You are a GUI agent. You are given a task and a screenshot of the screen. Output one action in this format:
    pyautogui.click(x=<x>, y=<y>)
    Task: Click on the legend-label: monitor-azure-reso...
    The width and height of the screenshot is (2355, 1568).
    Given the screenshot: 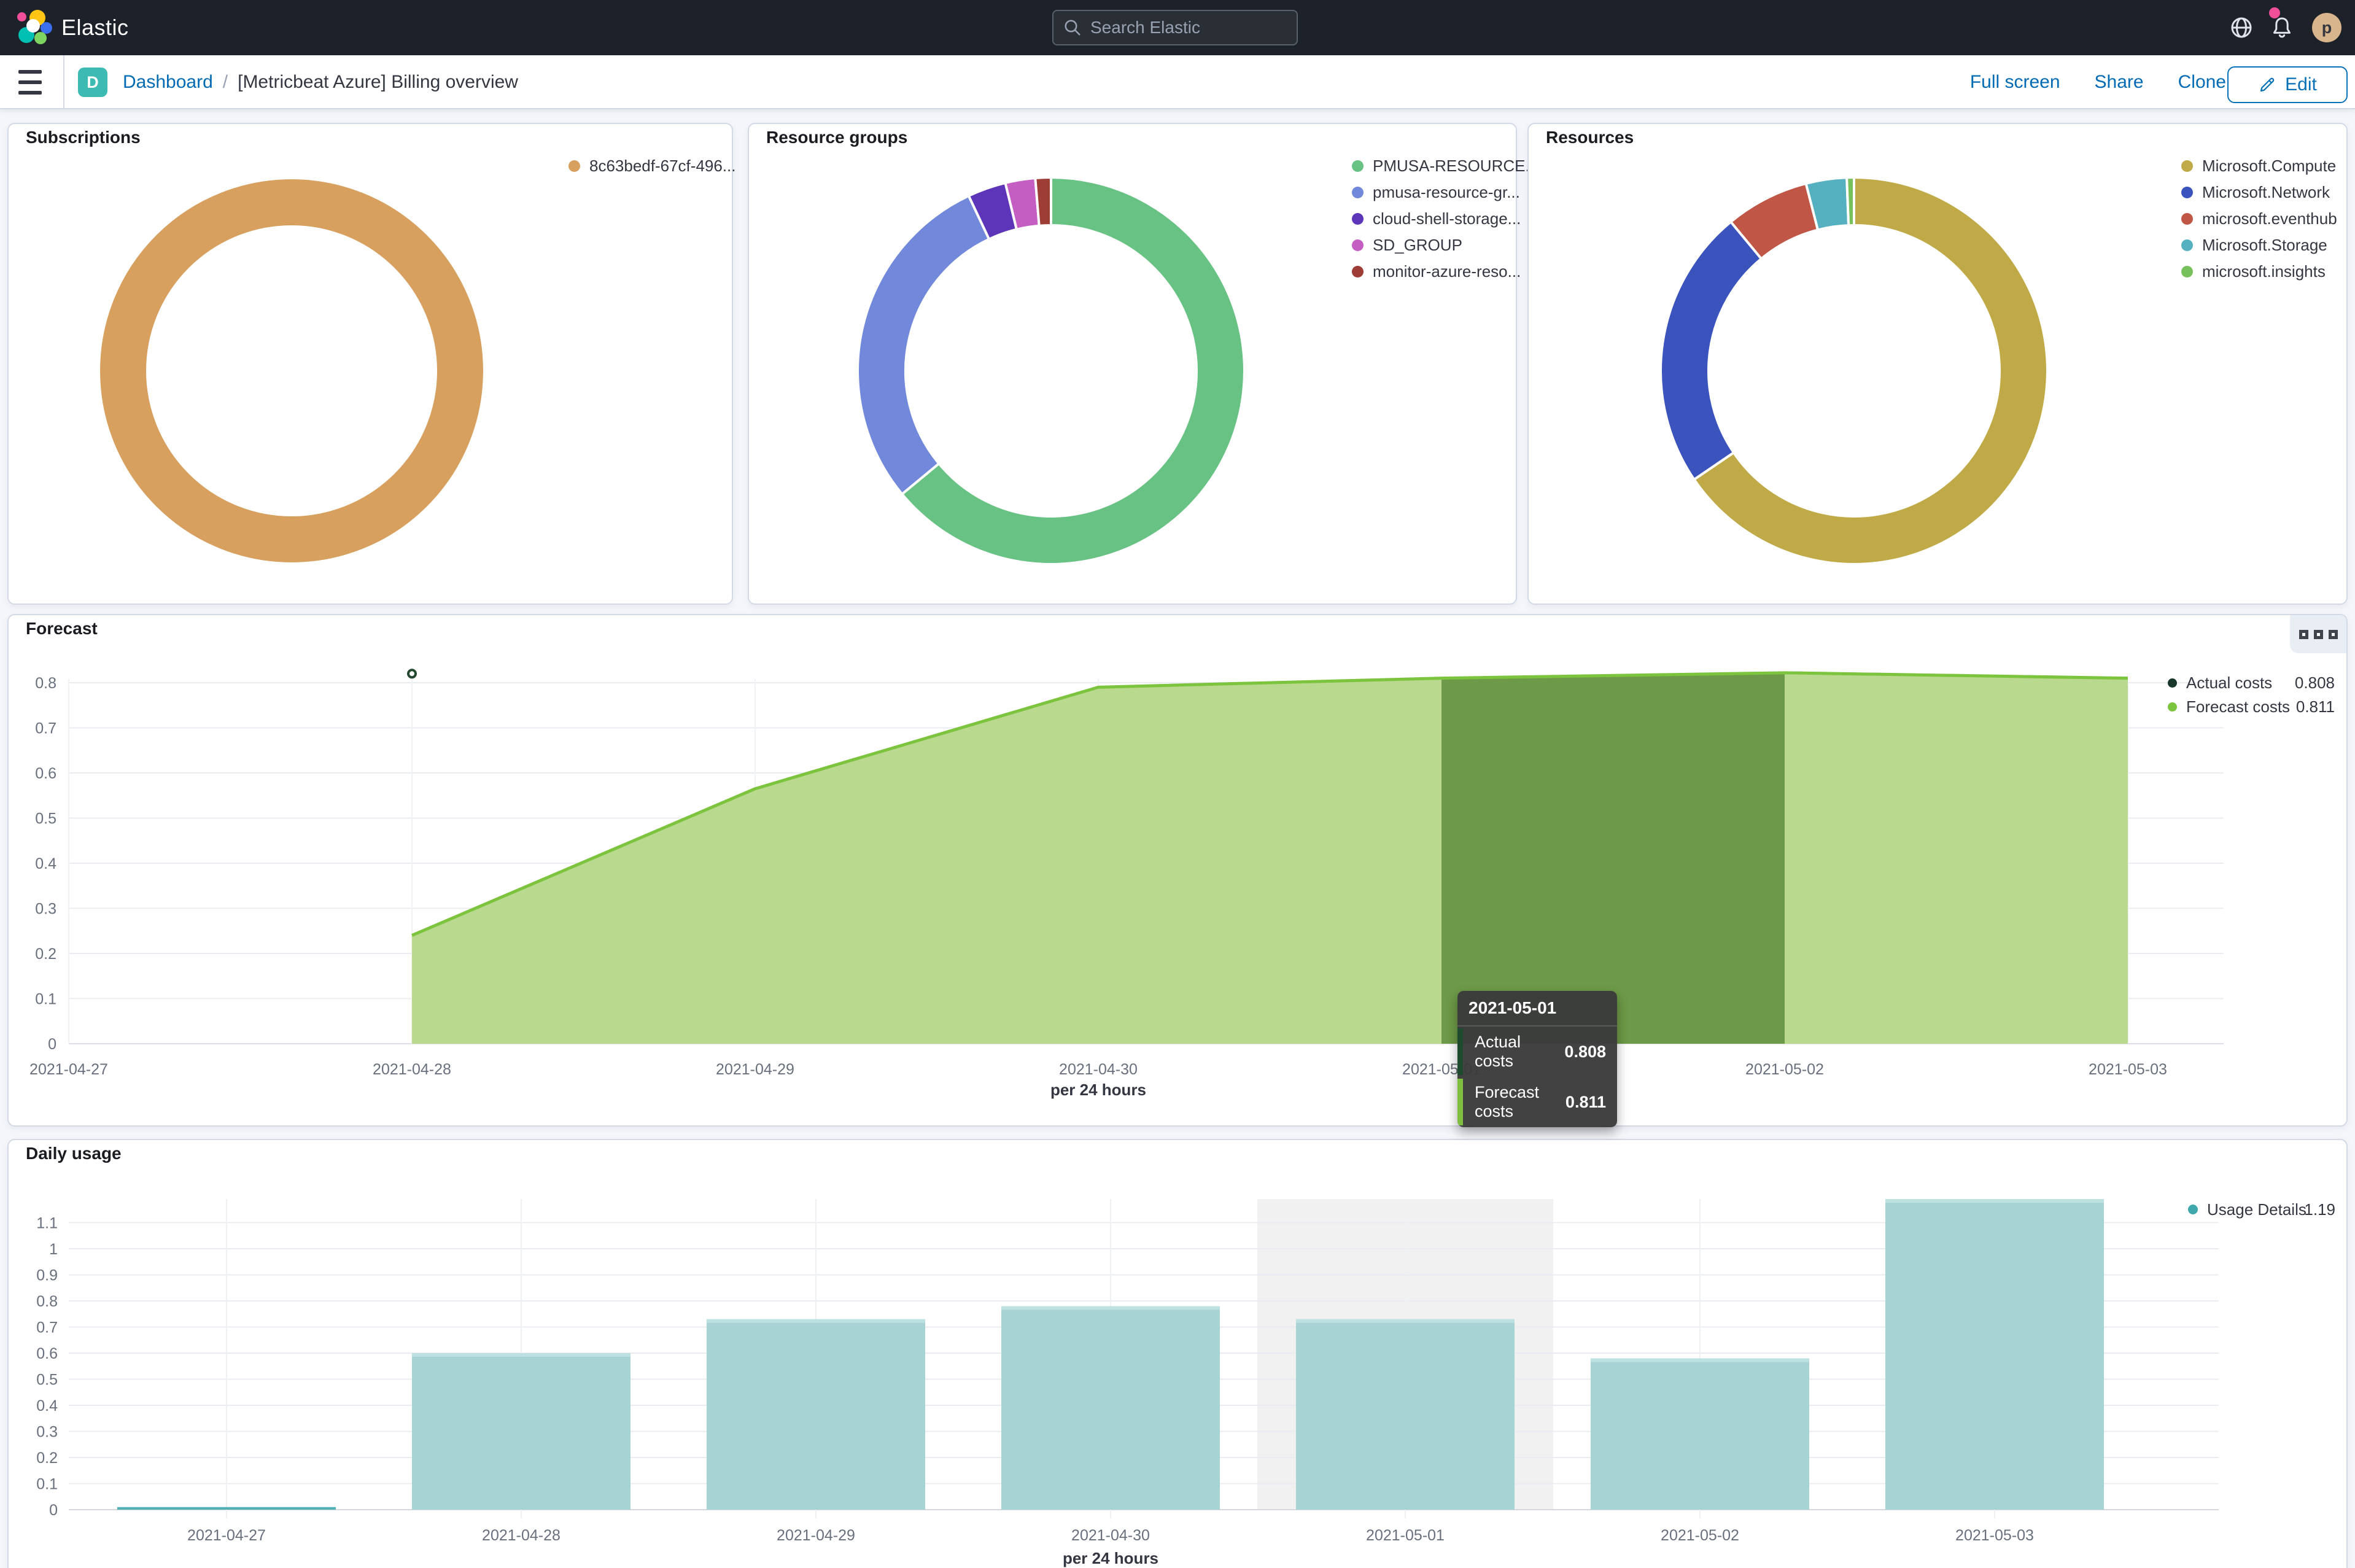 What is the action you would take?
    pyautogui.click(x=1447, y=272)
    